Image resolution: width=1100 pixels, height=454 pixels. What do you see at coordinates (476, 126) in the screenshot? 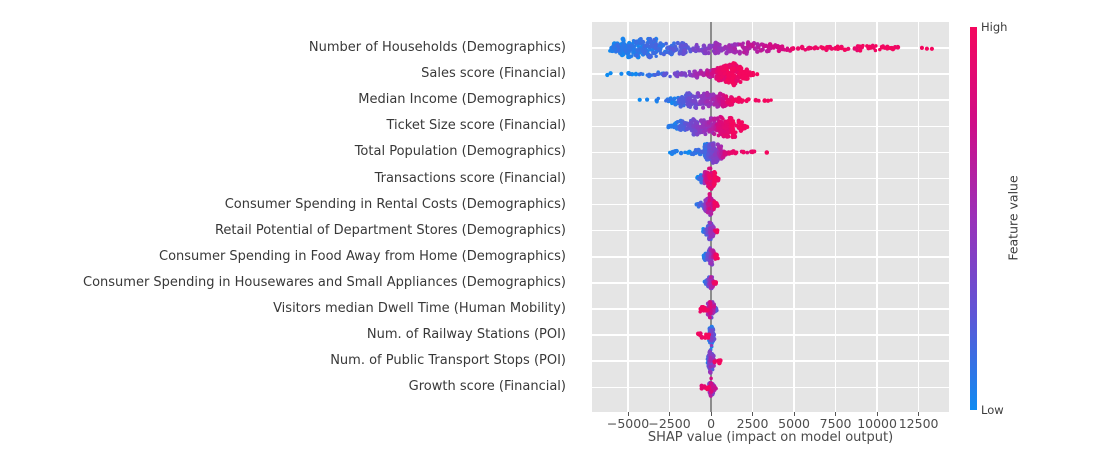
I see `feature-label: Ticket Size score (Financial)` at bounding box center [476, 126].